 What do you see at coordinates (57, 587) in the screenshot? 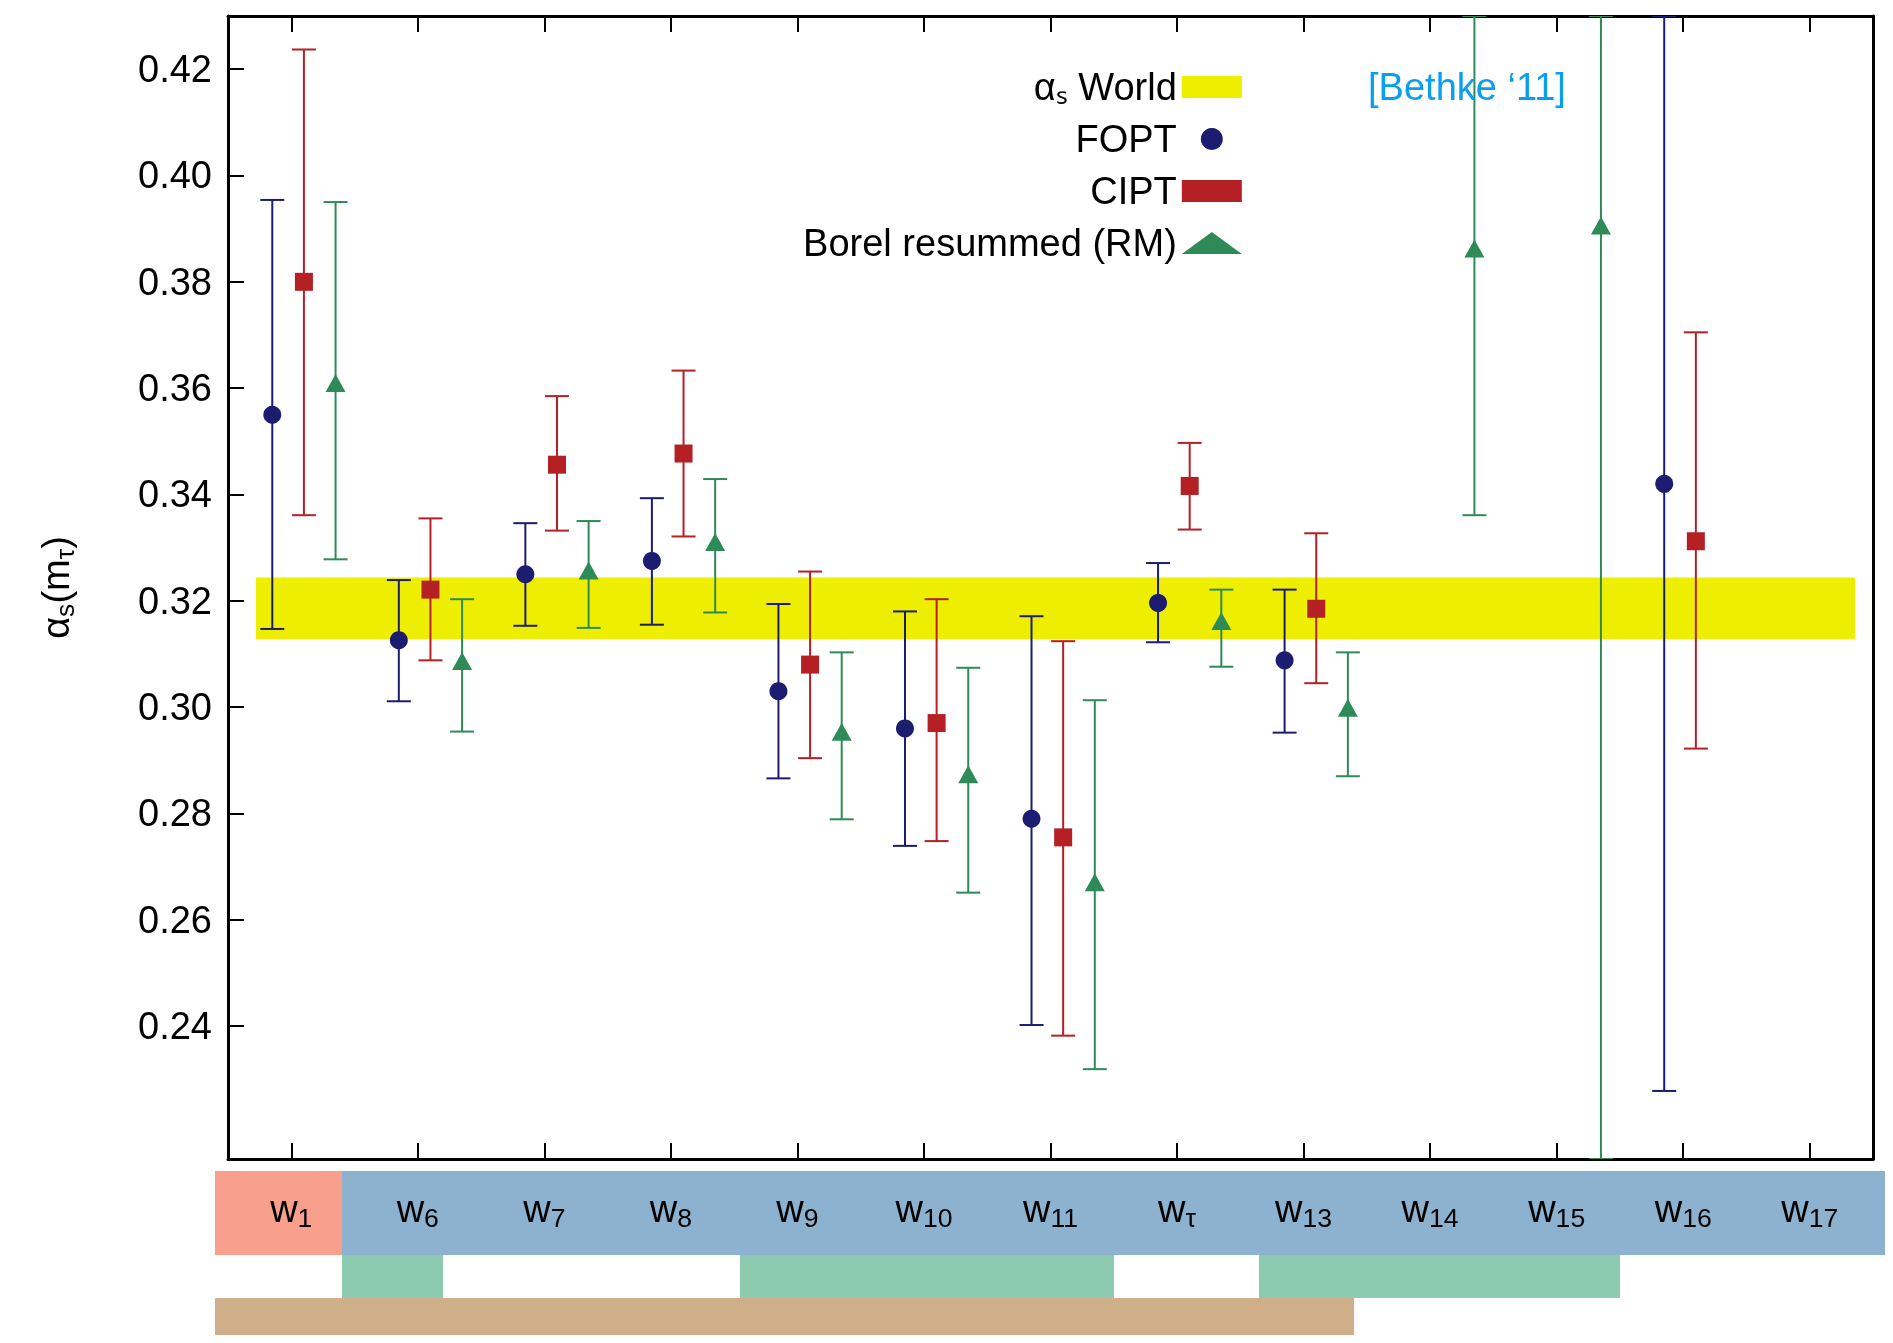
I see `y-axis-title: αs(mτ)` at bounding box center [57, 587].